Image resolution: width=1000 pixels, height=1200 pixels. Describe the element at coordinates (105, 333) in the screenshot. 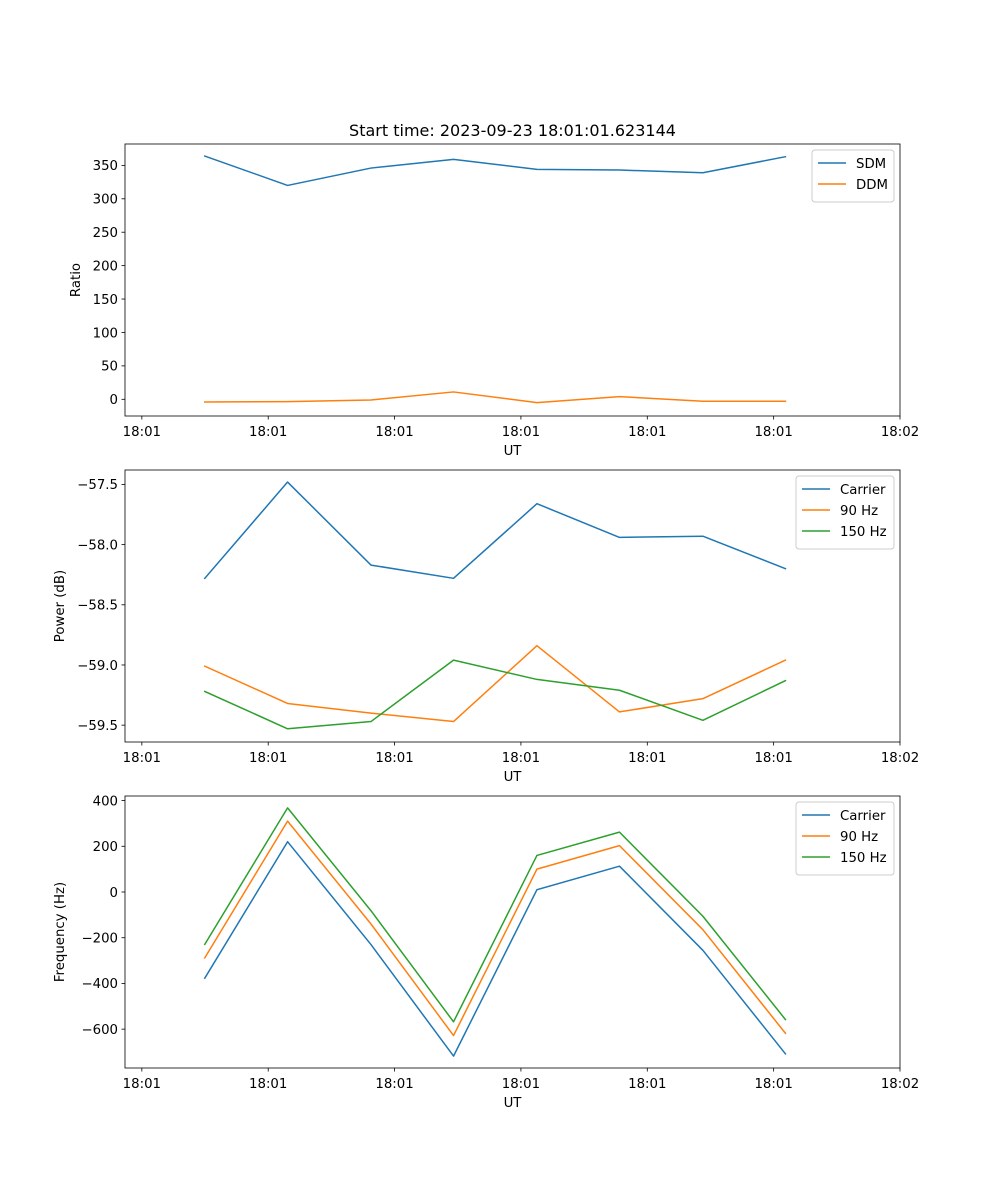

I see `y-tick-label: 100` at that location.